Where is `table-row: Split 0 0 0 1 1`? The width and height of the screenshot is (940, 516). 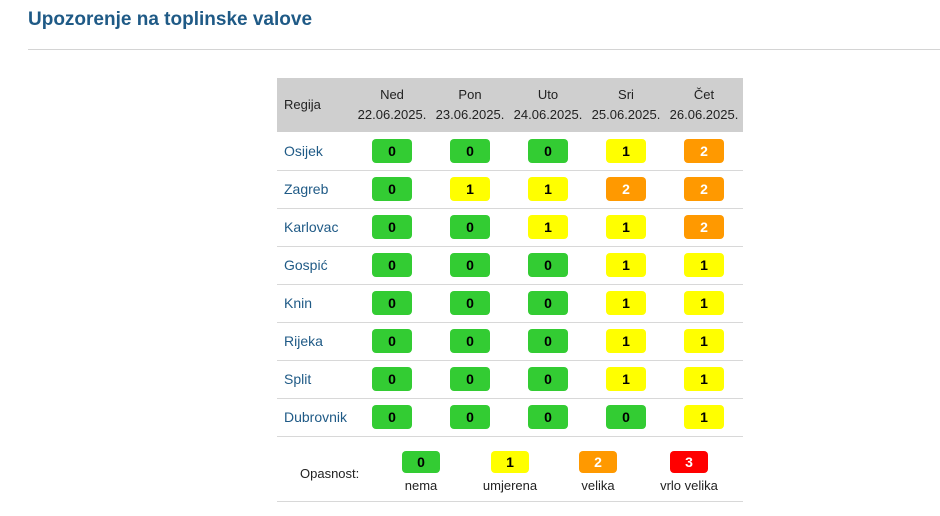 table-row: Split 0 0 0 1 1 is located at coordinates (510, 379).